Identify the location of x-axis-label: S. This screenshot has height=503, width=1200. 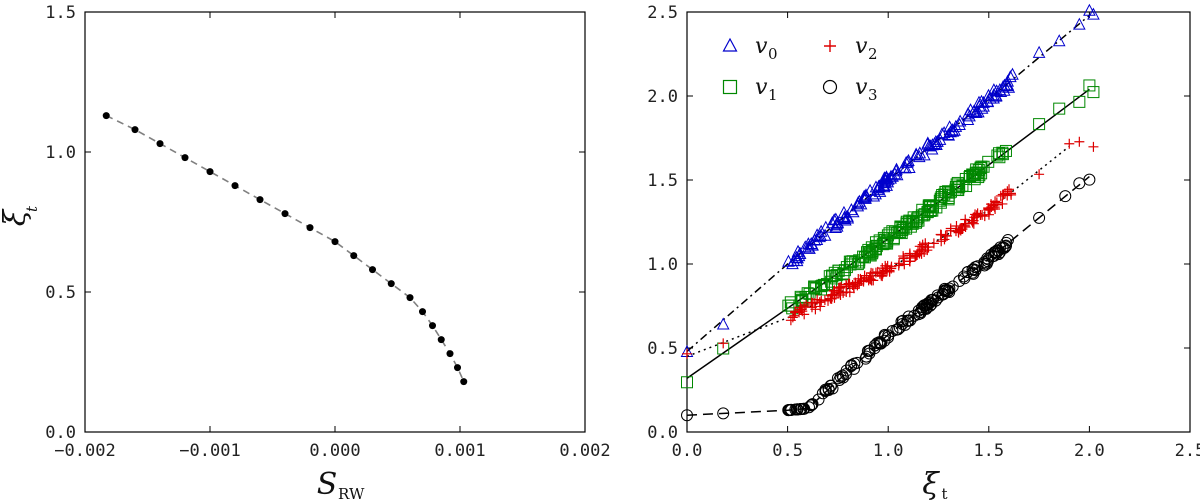
(327, 484).